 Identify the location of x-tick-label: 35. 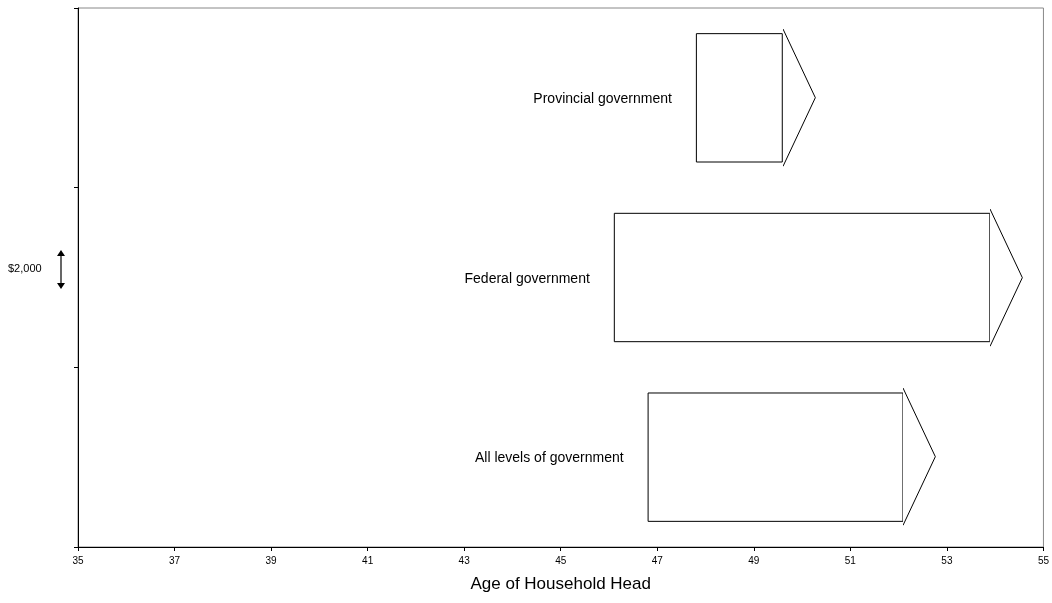
(78, 560).